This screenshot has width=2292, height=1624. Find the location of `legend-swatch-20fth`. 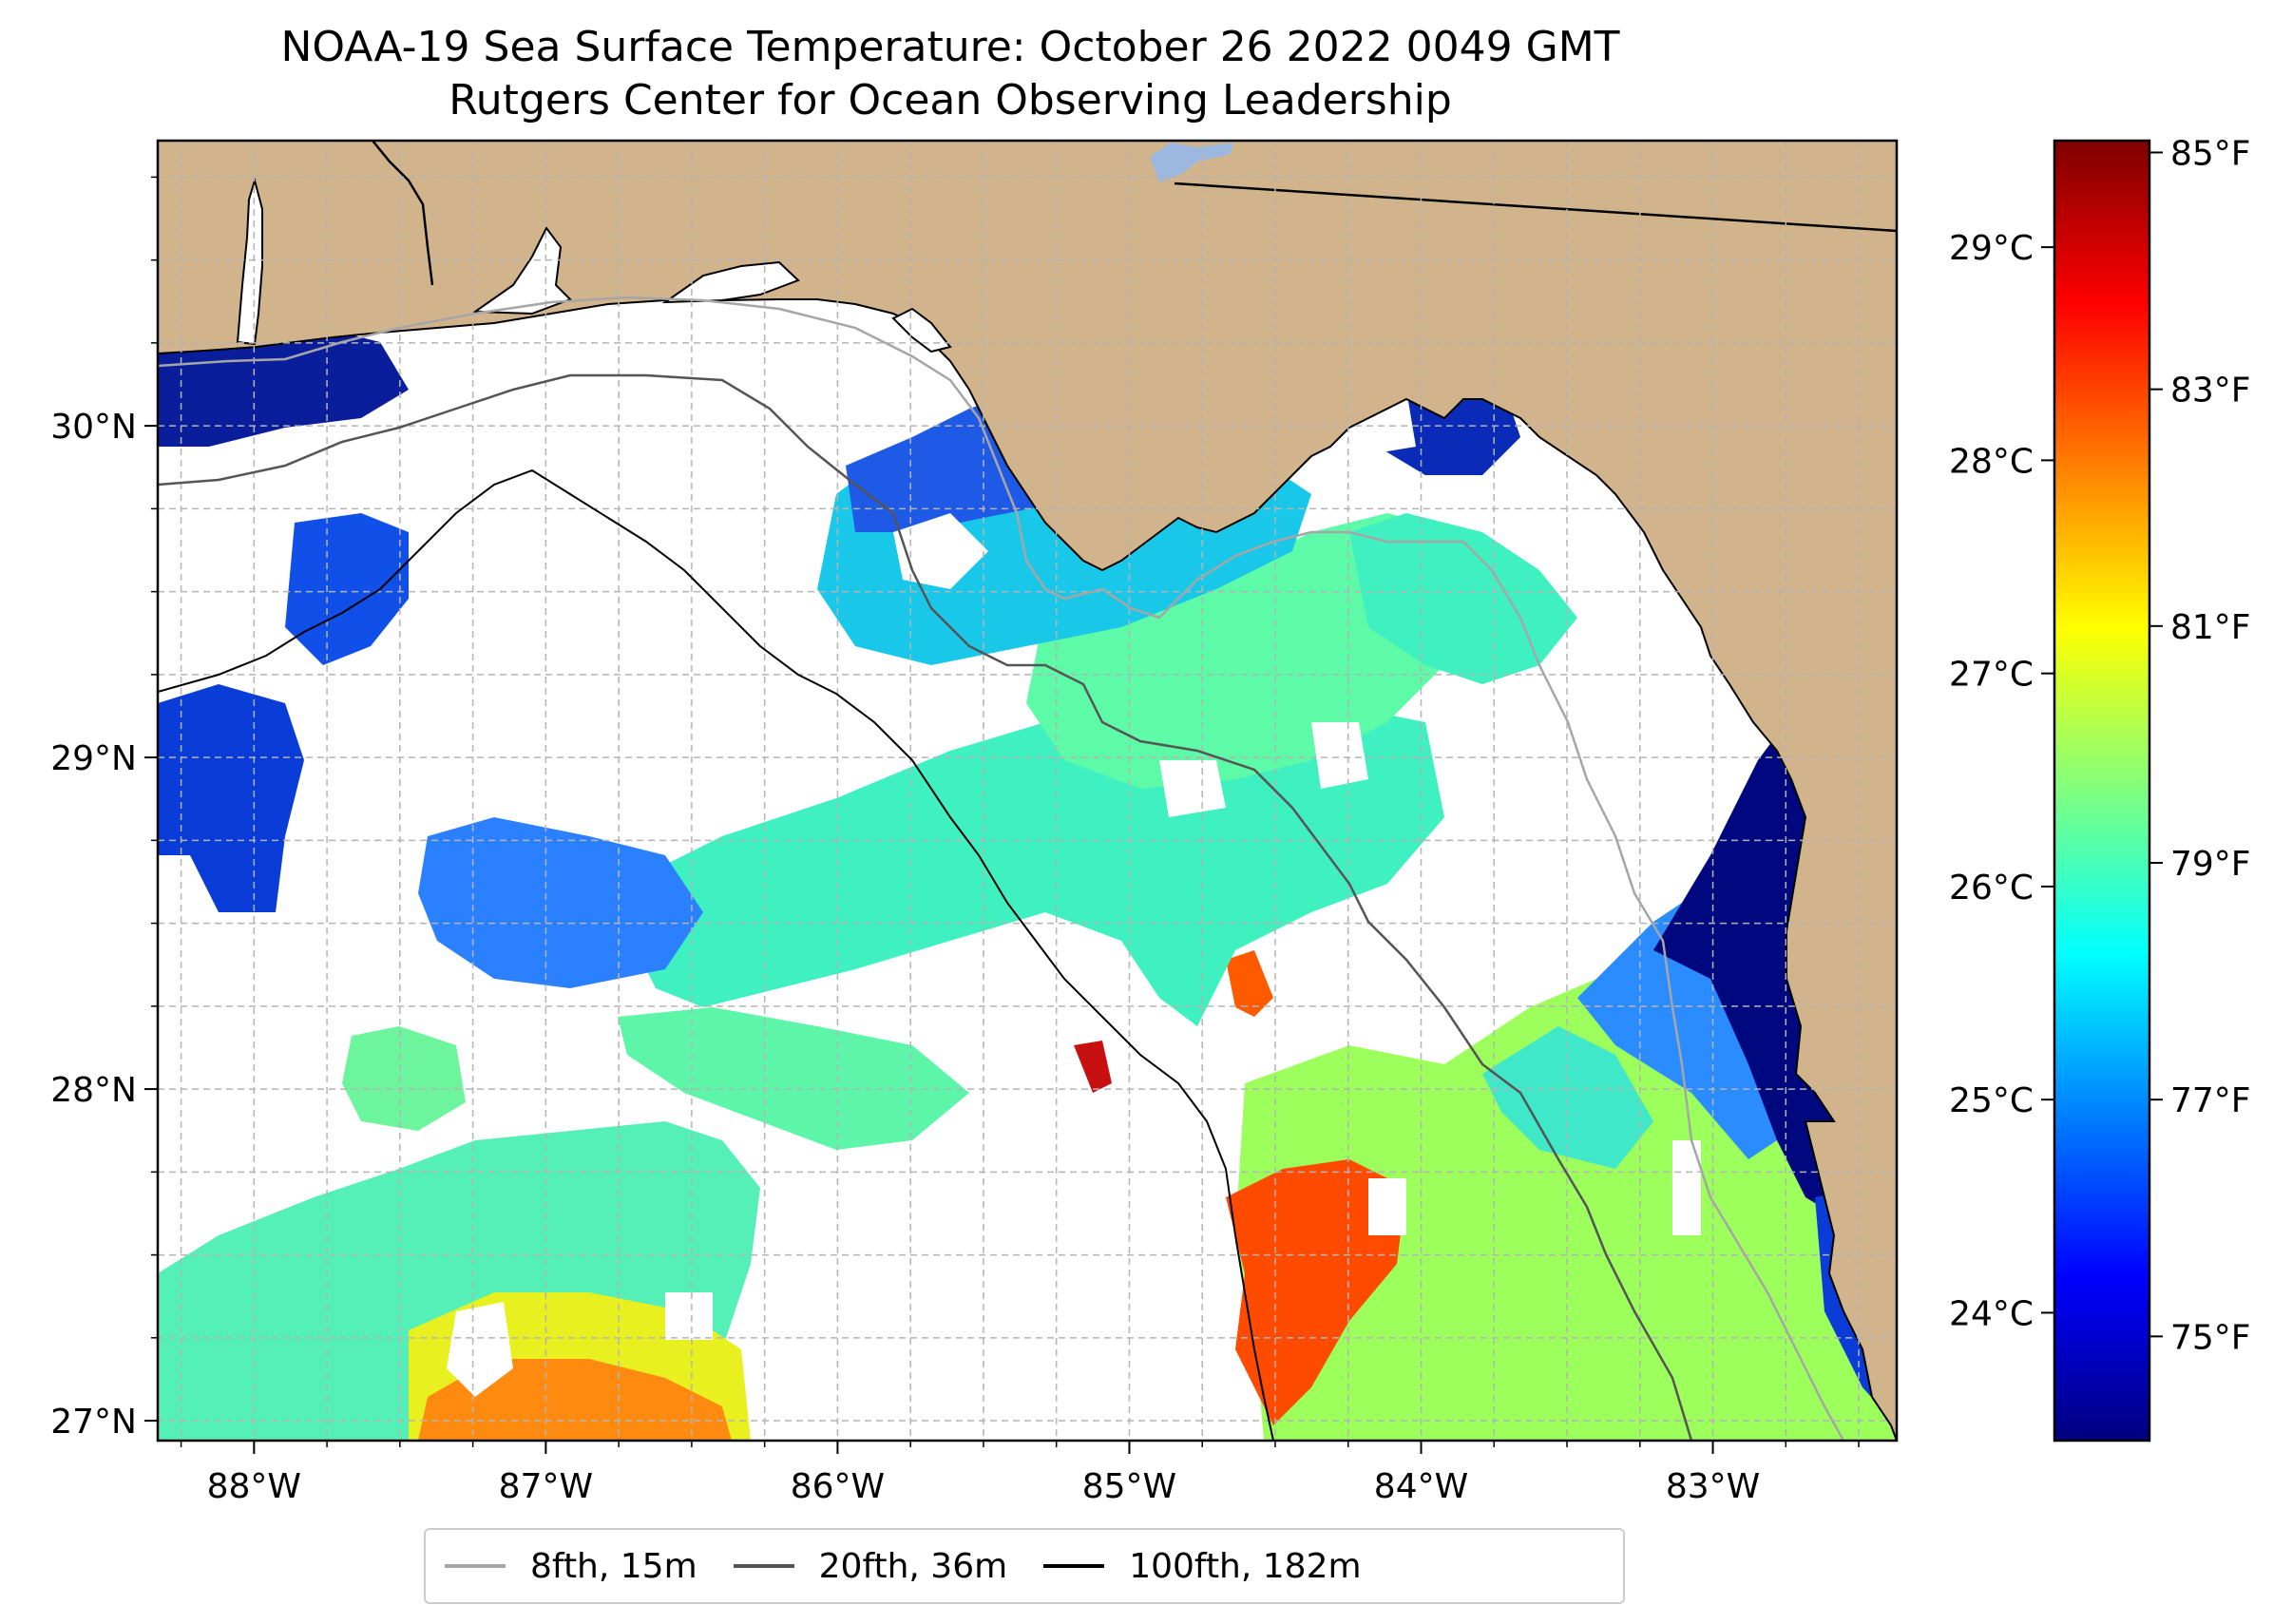

legend-swatch-20fth is located at coordinates (763, 1566).